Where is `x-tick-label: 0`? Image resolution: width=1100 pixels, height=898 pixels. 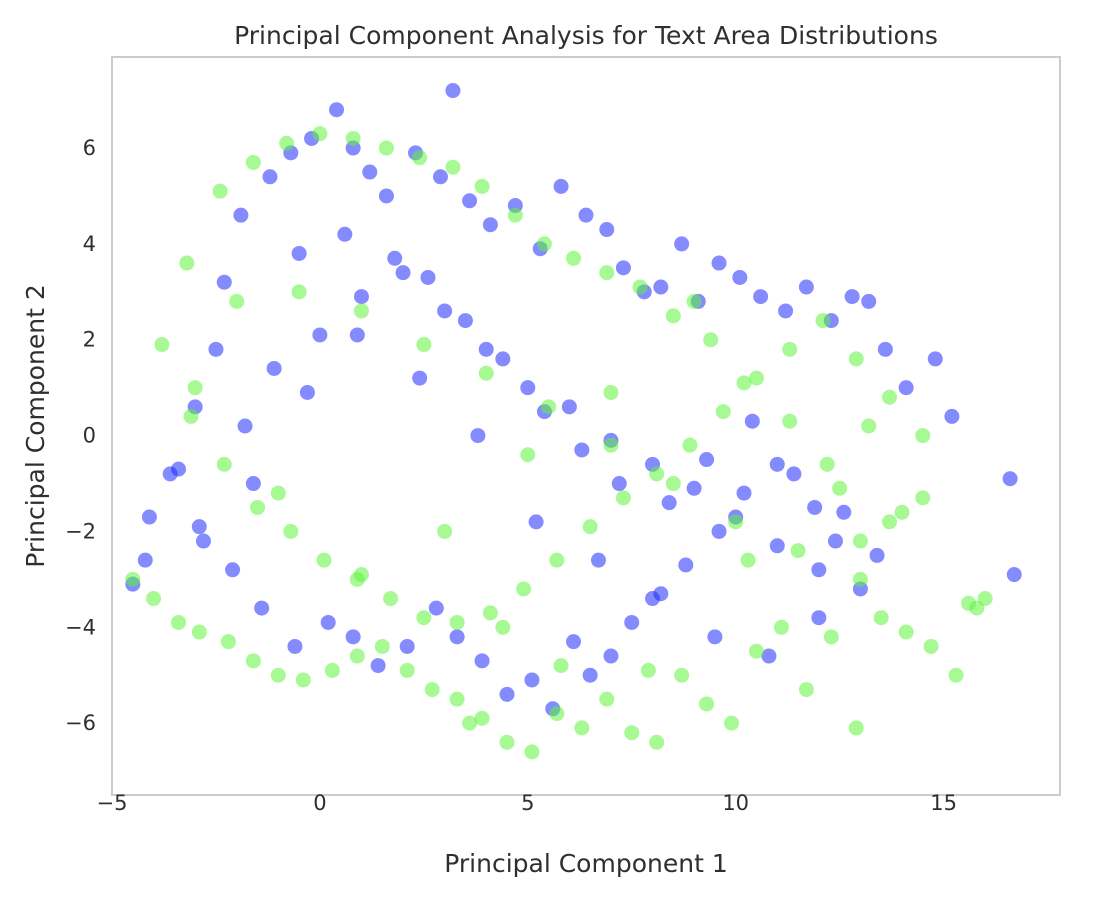
x-tick-label: 0 is located at coordinates (319, 803).